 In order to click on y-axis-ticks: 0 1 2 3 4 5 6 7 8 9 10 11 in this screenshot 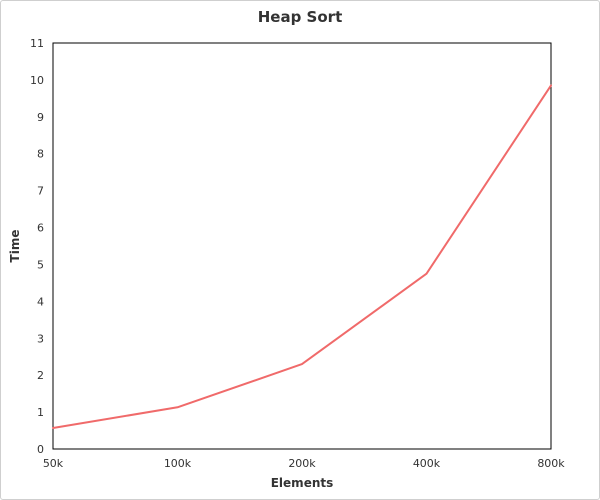, I will do `click(37, 246)`.